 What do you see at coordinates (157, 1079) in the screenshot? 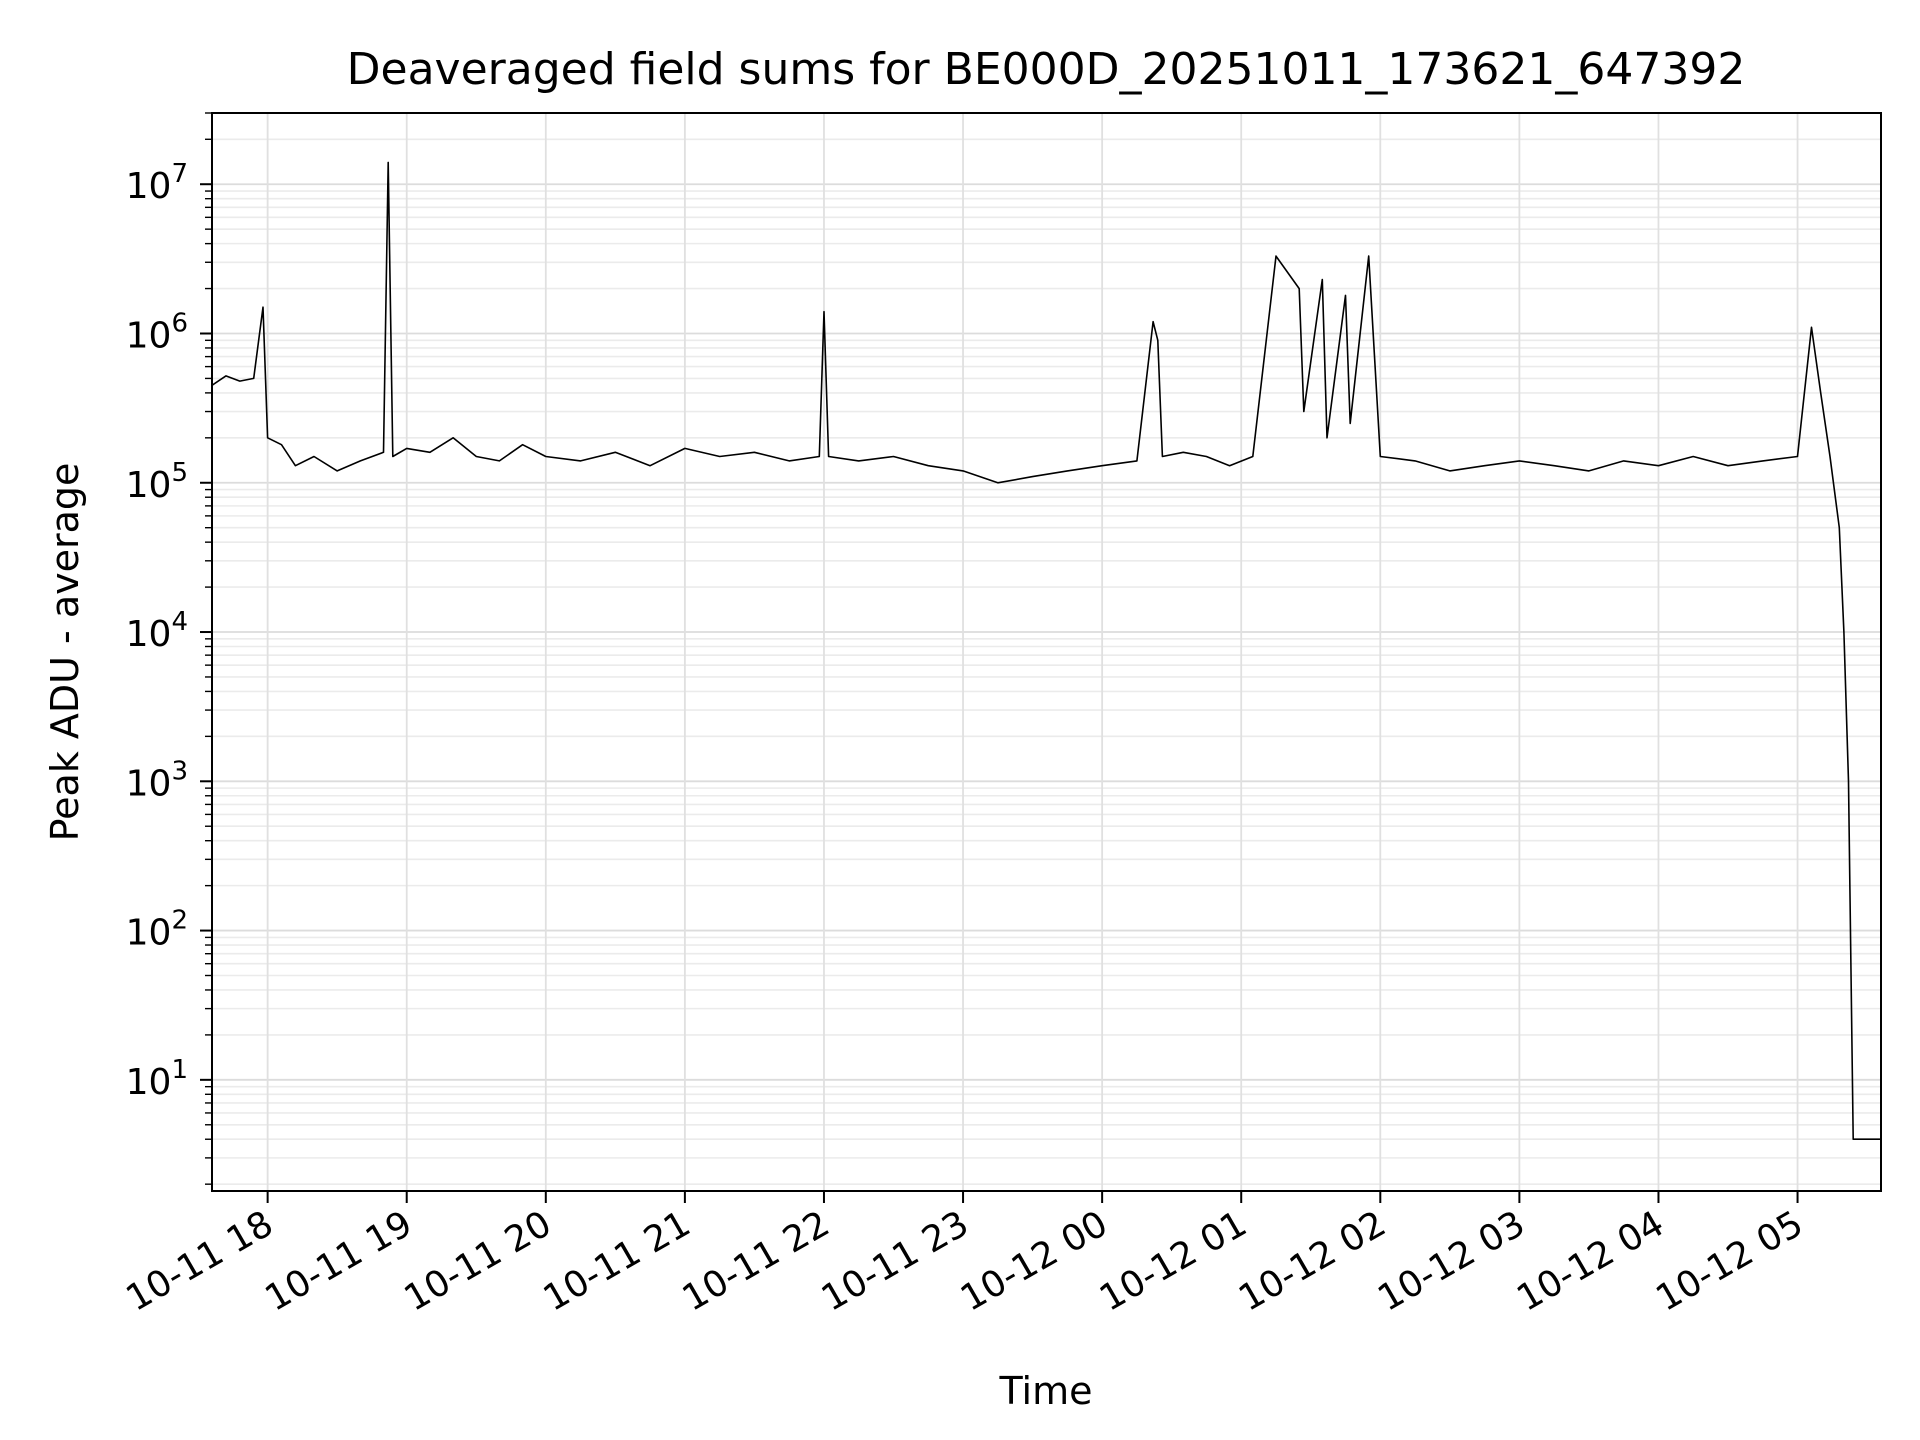
I see `y-tick-label: 10¹` at bounding box center [157, 1079].